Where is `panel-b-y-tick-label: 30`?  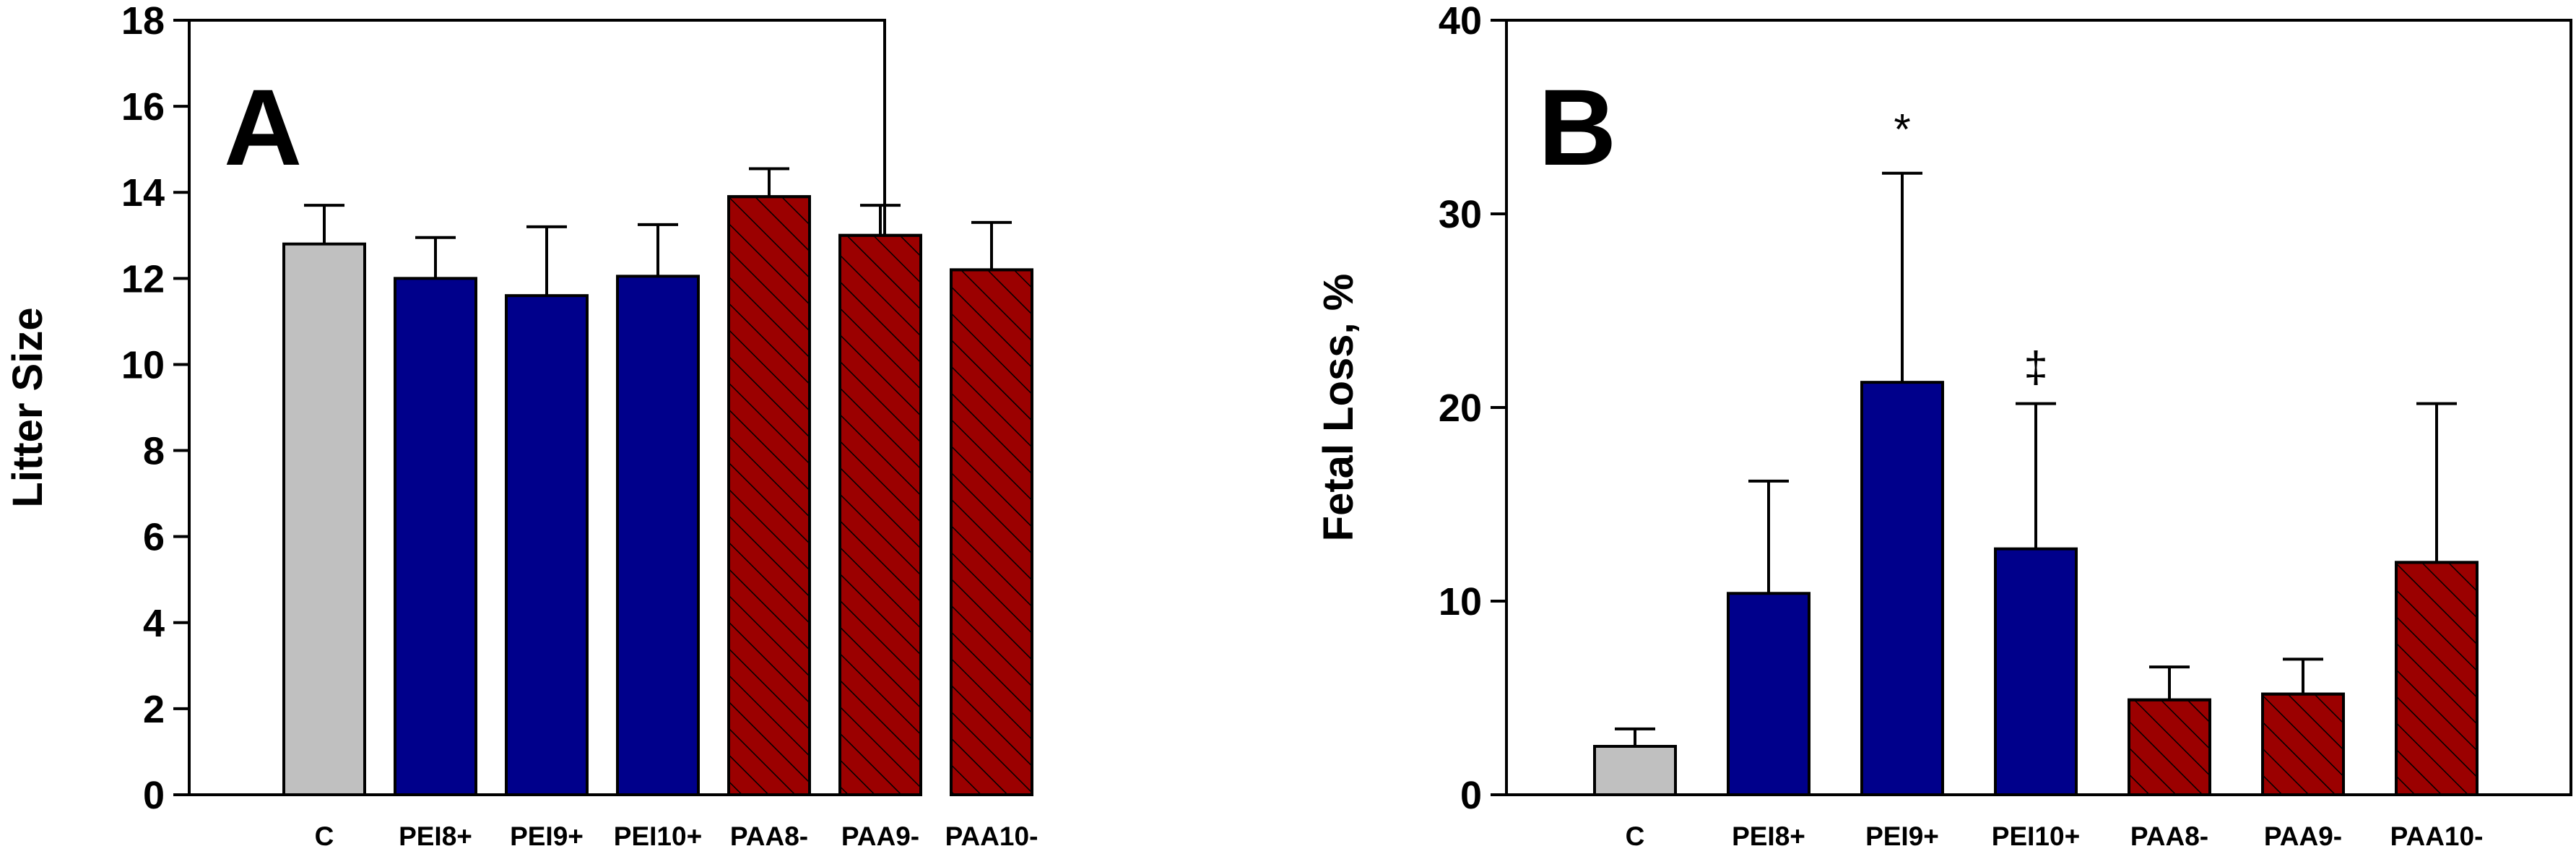 panel-b-y-tick-label: 30 is located at coordinates (1460, 214).